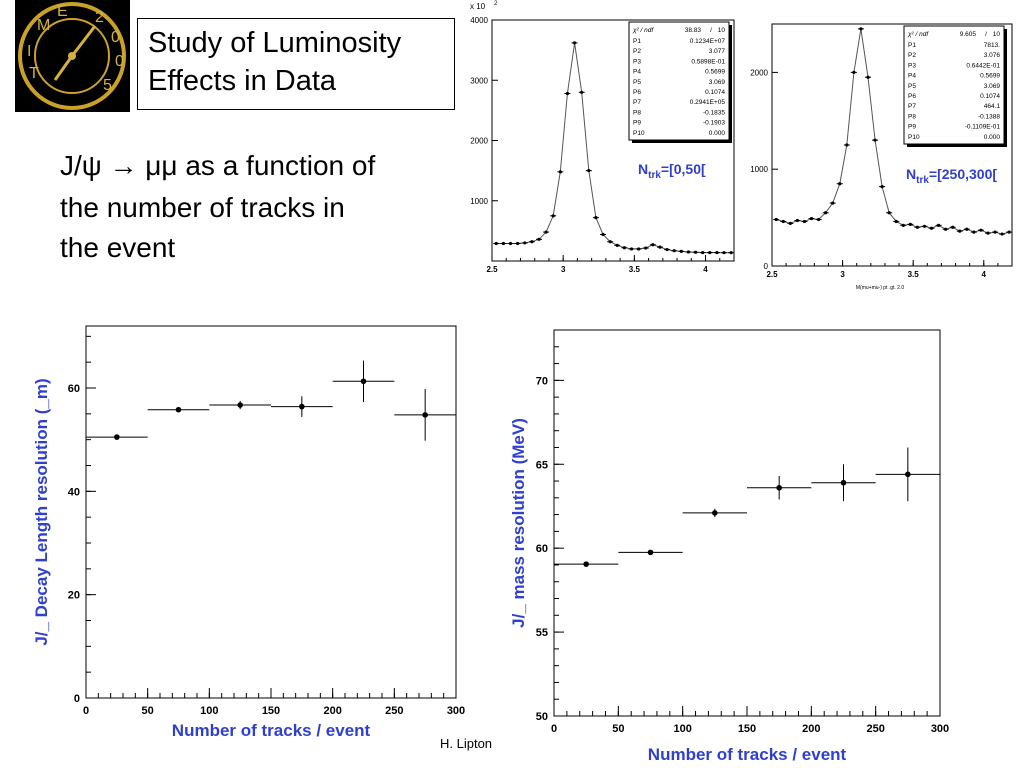 This screenshot has height=768, width=1024. Describe the element at coordinates (759, 72) in the screenshot. I see `y-tick-label: 2000` at that location.